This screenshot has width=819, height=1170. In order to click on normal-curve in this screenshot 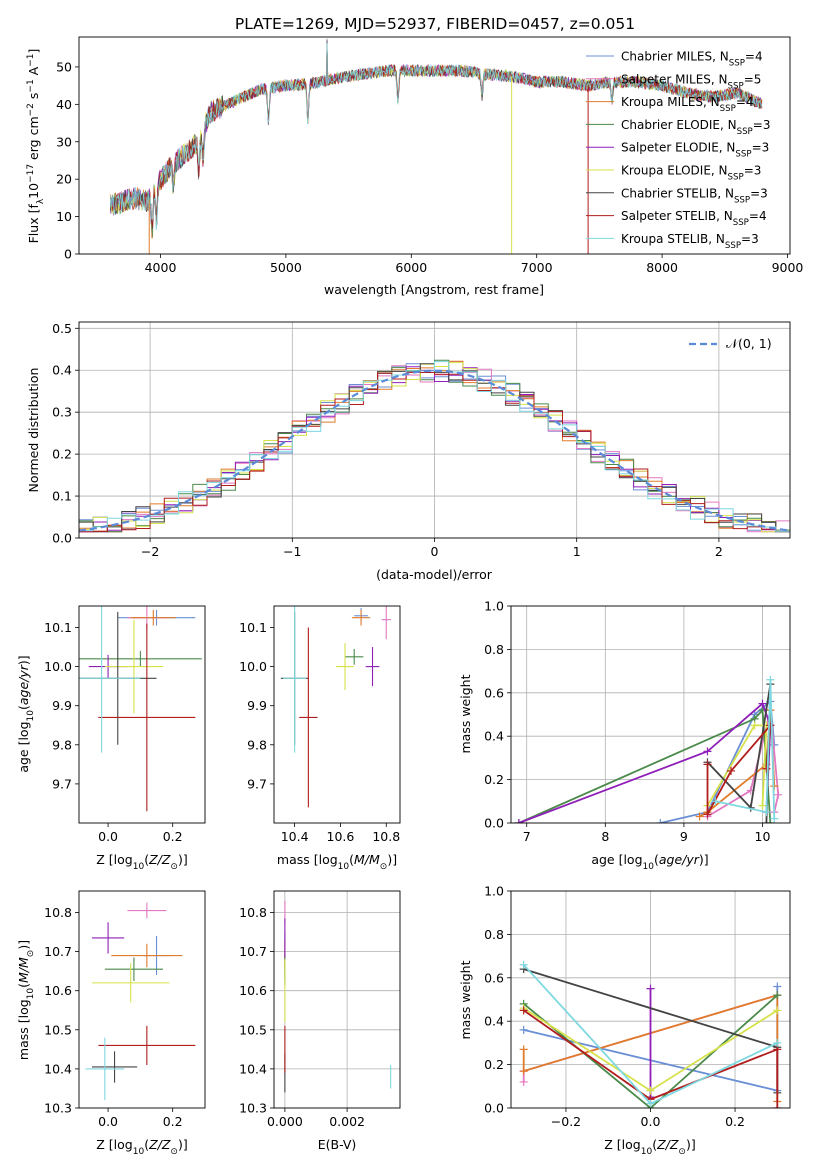, I will do `click(434, 450)`.